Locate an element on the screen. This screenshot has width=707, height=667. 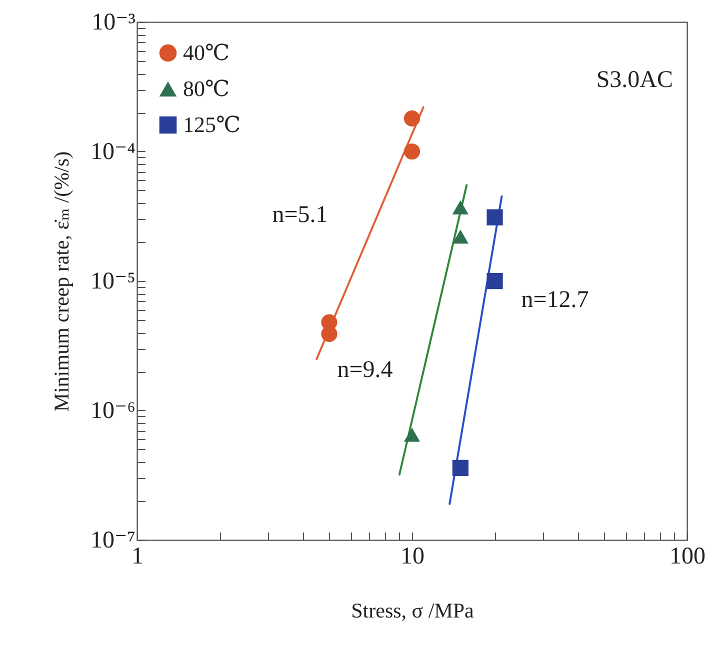
legend-label: 40℃ is located at coordinates (206, 52).